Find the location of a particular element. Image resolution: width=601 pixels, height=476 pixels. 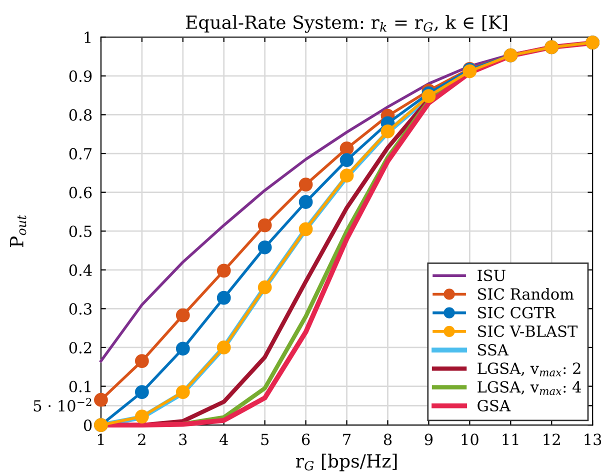

legend-label: LGSA, v$_{max}$: 4 is located at coordinates (530, 388).